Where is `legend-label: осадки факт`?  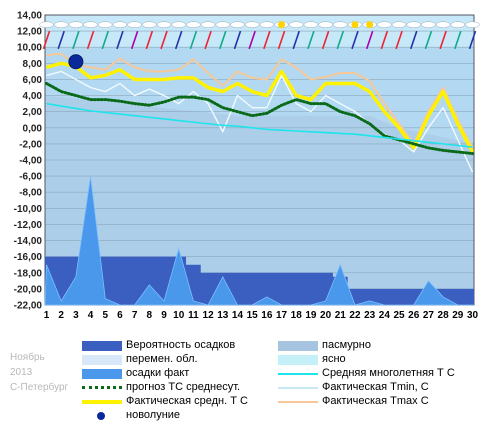
legend-label: осадки факт is located at coordinates (158, 373).